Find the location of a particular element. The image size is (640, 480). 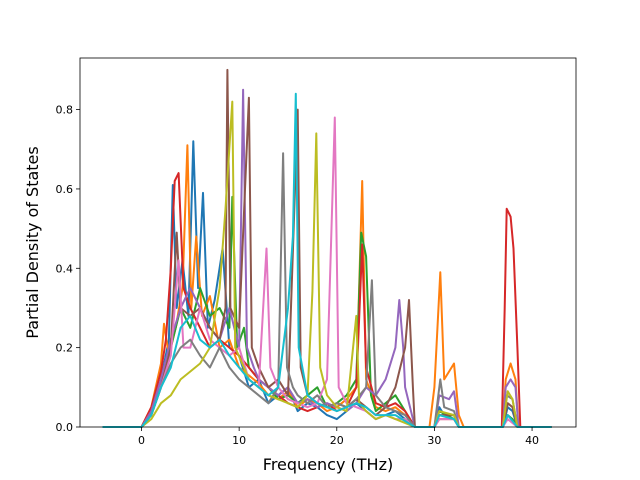

y-tick-label: 0.8 is located at coordinates (65, 110).